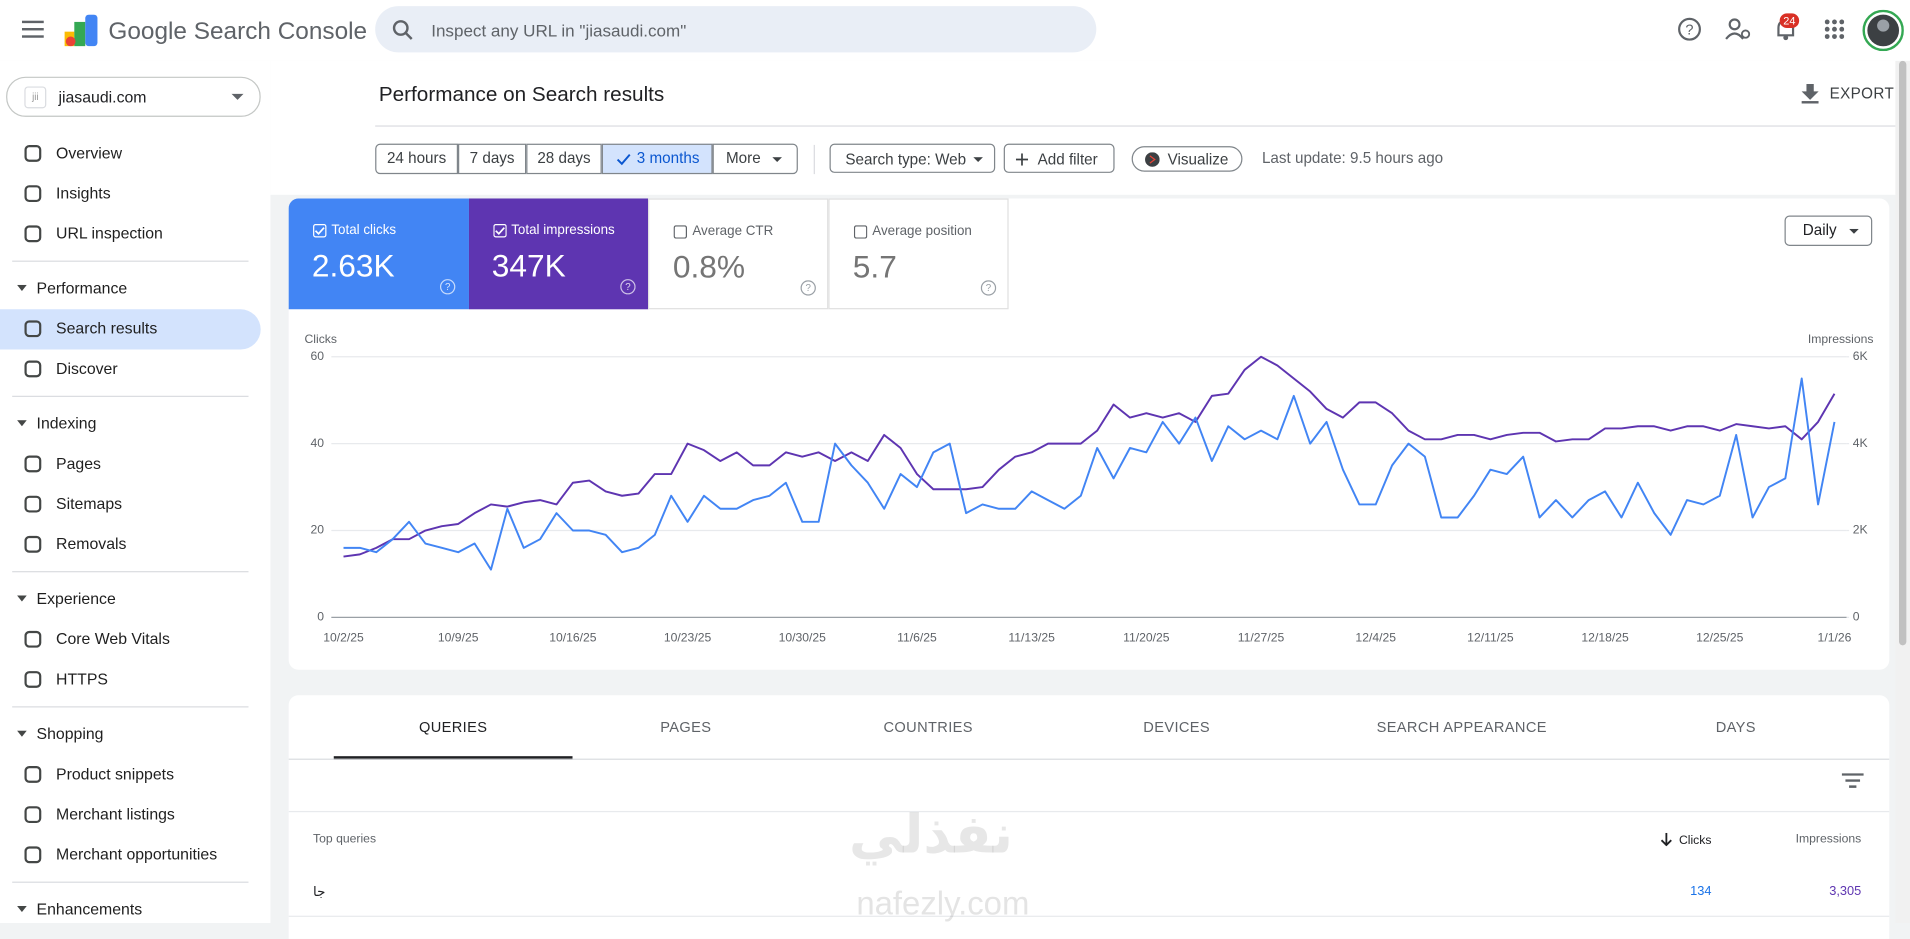 The width and height of the screenshot is (1910, 939). I want to click on dropdown-arrow, so click(978, 159).